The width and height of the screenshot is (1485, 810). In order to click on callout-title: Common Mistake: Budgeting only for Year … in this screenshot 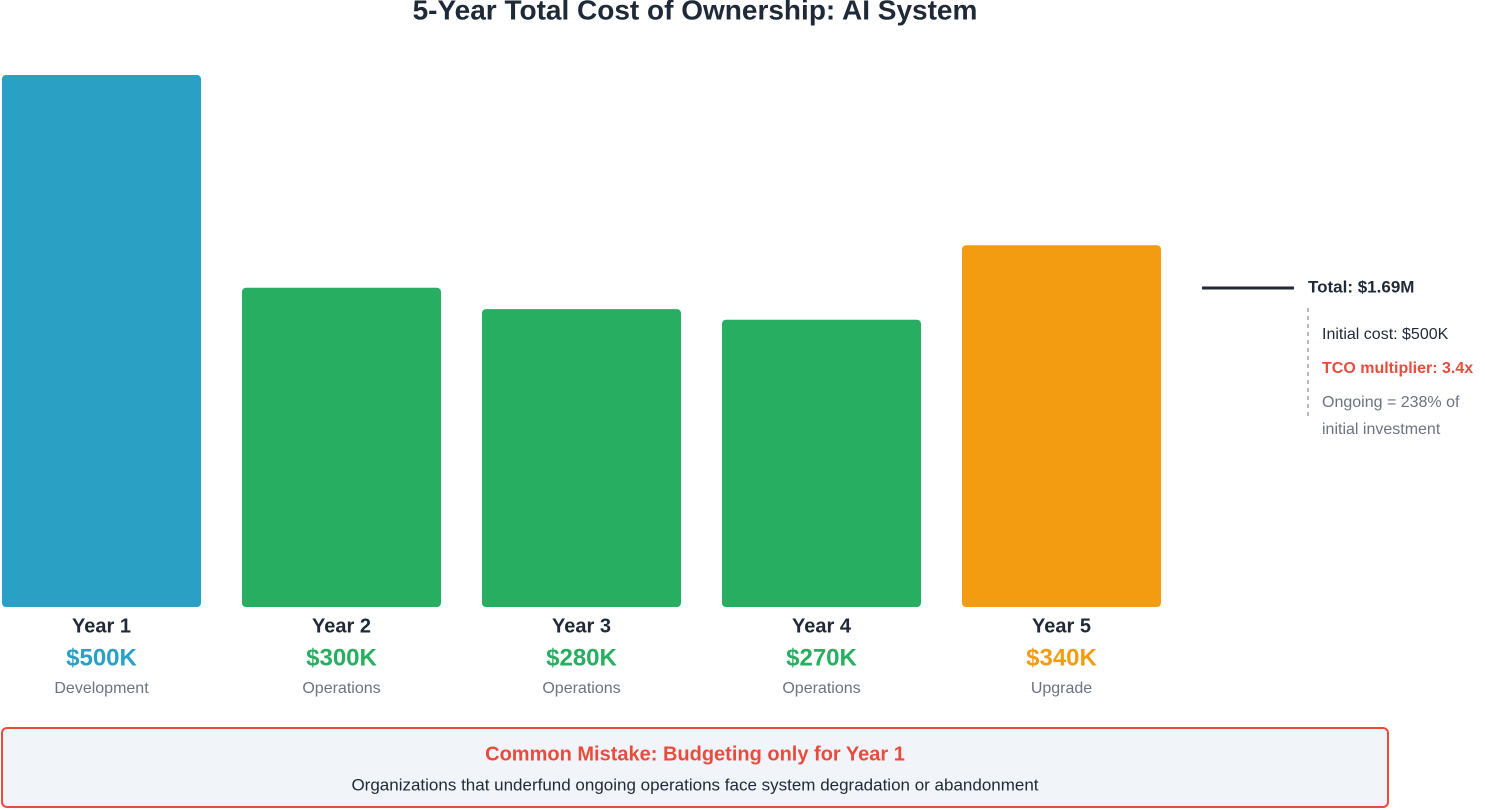, I will do `click(695, 754)`.